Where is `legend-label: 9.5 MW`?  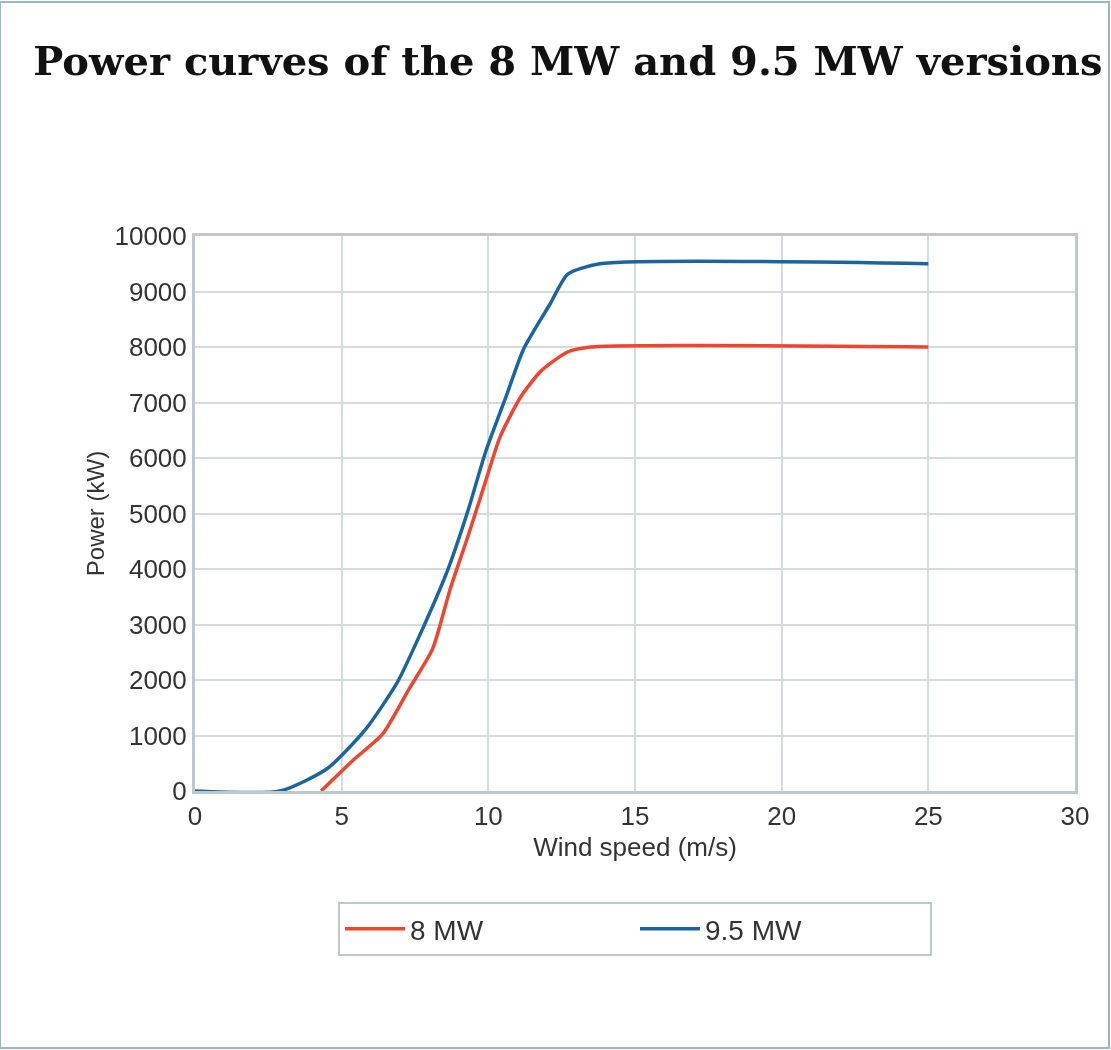
legend-label: 9.5 MW is located at coordinates (754, 930).